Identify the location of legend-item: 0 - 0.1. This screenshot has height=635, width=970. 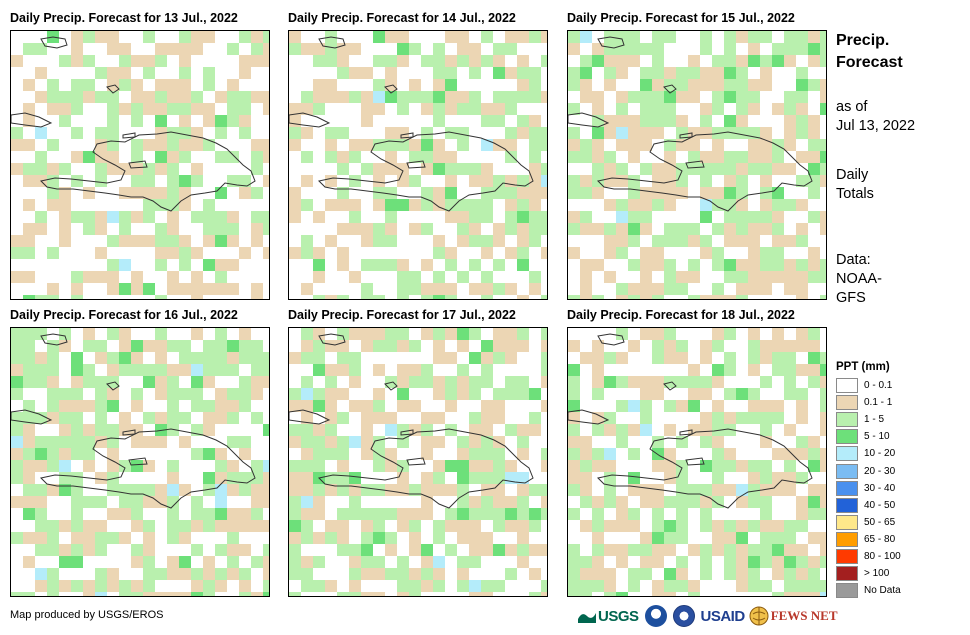
(864, 385).